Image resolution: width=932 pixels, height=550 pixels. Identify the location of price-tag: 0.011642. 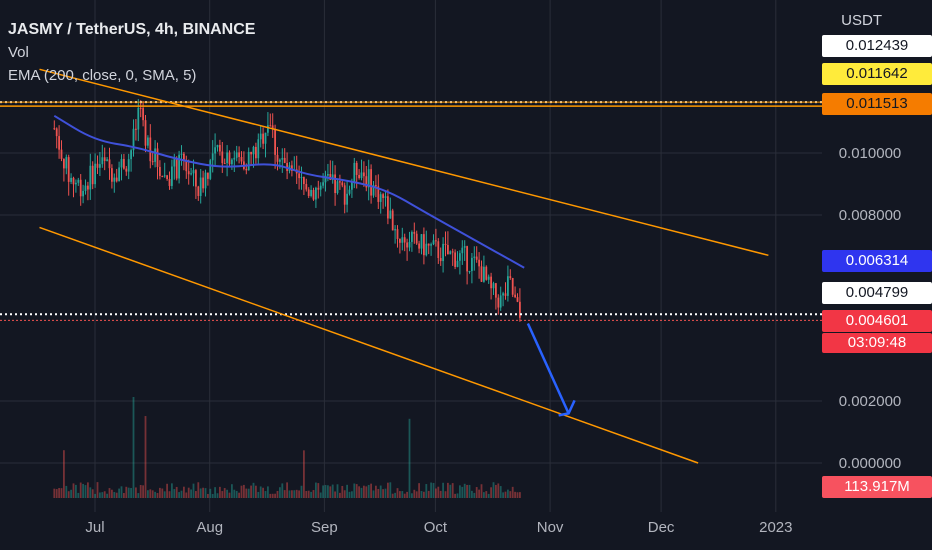
(877, 74).